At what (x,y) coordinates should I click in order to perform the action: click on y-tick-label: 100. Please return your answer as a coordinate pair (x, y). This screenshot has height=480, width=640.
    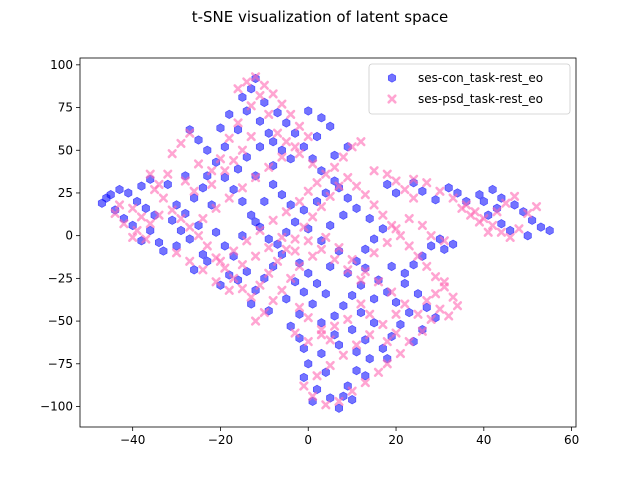
    Looking at the image, I should click on (61, 65).